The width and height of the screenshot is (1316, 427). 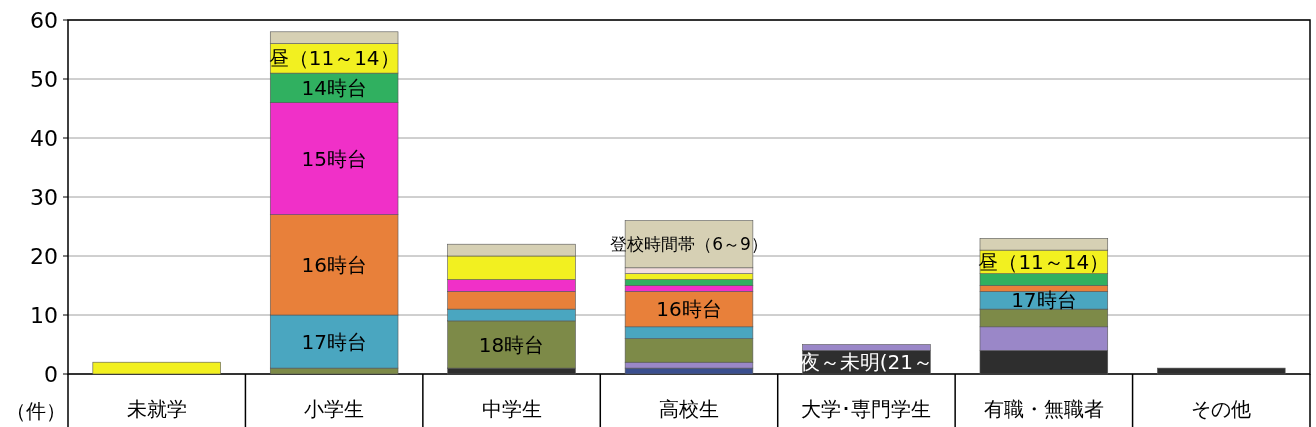 What do you see at coordinates (1221, 409) in the screenshot?
I see `x-tick-label: その他` at bounding box center [1221, 409].